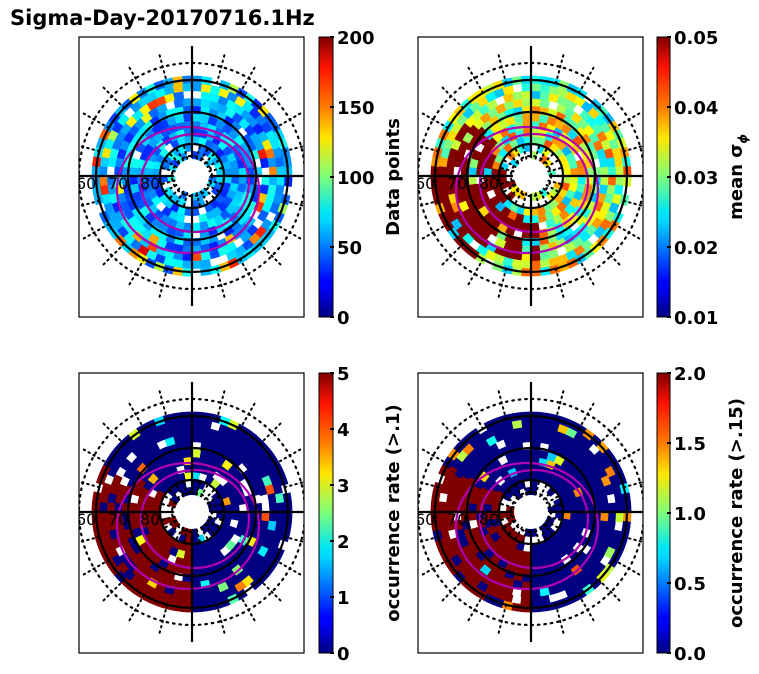 The width and height of the screenshot is (759, 674). What do you see at coordinates (191, 513) in the screenshot?
I see `axes-frame` at bounding box center [191, 513].